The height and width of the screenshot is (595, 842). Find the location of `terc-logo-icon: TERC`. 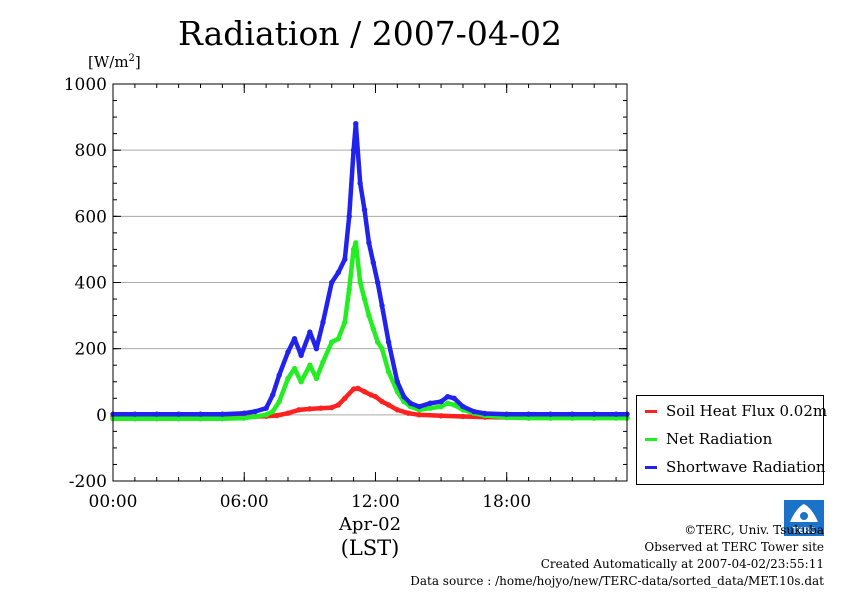

terc-logo-icon: TERC is located at coordinates (804, 518).